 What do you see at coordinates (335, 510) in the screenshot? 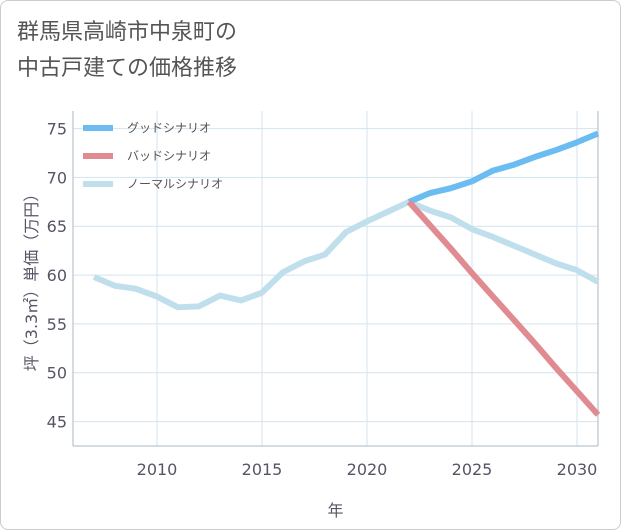
I see `x-axis-label: 年` at bounding box center [335, 510].